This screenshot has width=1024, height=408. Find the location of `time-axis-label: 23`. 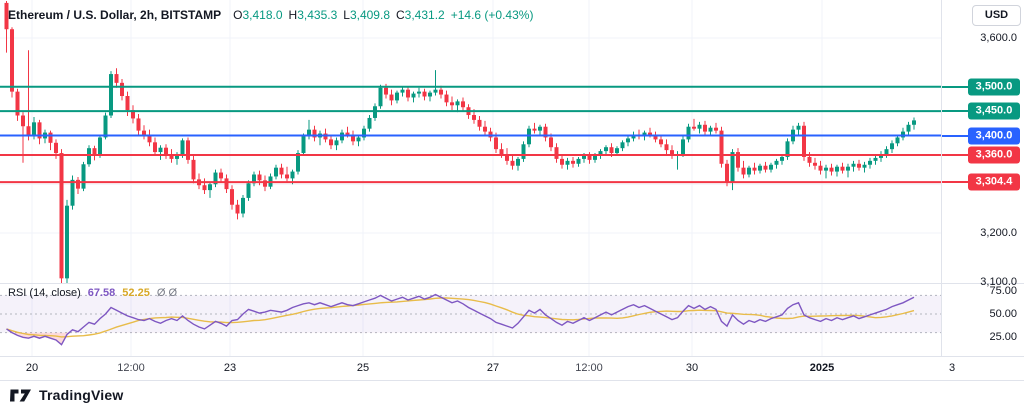

time-axis-label: 23 is located at coordinates (230, 368).